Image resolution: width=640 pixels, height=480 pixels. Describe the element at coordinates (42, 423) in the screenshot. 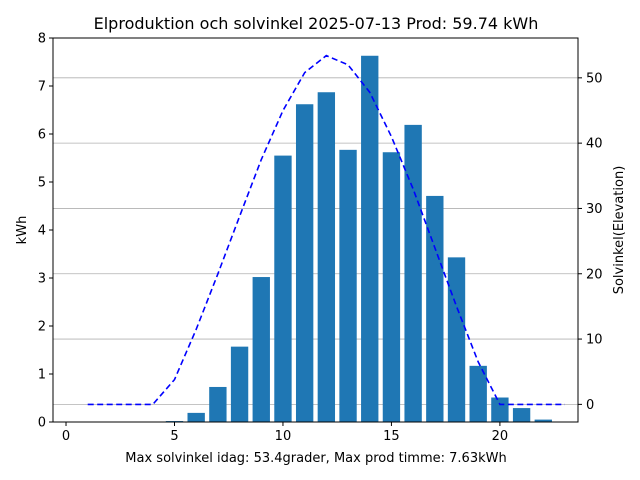

I see `y-tick-label: 0` at that location.